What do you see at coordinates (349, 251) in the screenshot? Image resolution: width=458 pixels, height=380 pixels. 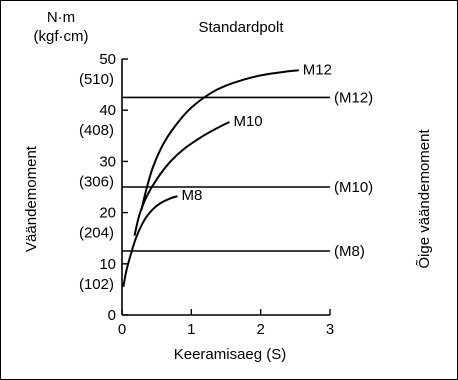 I see `reference-line-label: (M8)` at bounding box center [349, 251].